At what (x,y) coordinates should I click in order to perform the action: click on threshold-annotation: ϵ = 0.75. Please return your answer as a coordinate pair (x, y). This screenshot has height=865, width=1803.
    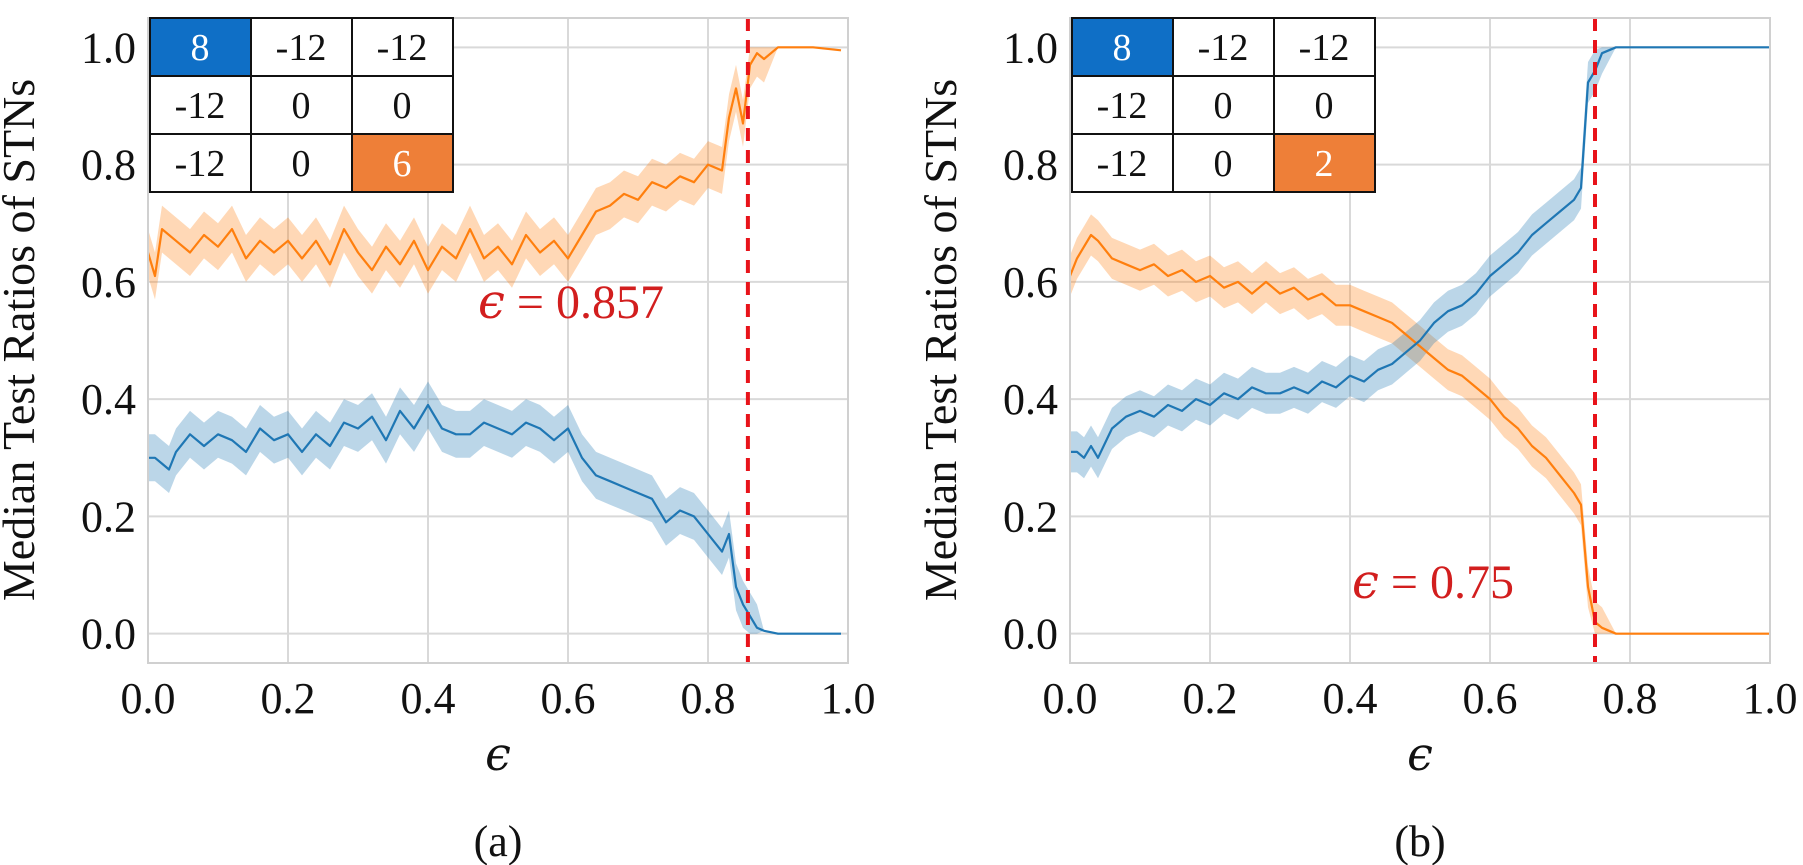
    Looking at the image, I should click on (1433, 582).